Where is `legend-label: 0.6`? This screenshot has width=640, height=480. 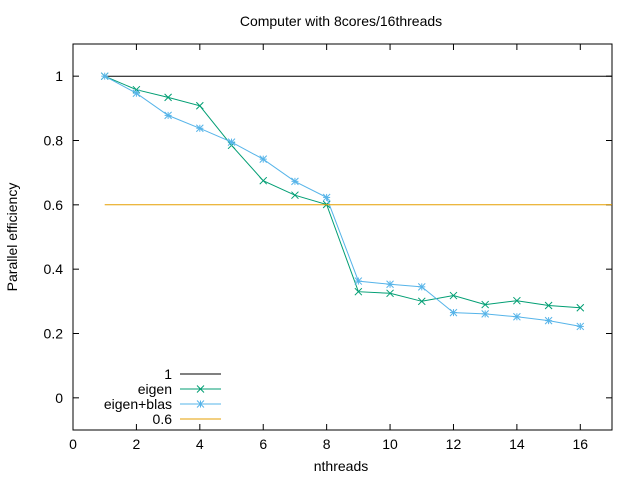 legend-label: 0.6 is located at coordinates (163, 419).